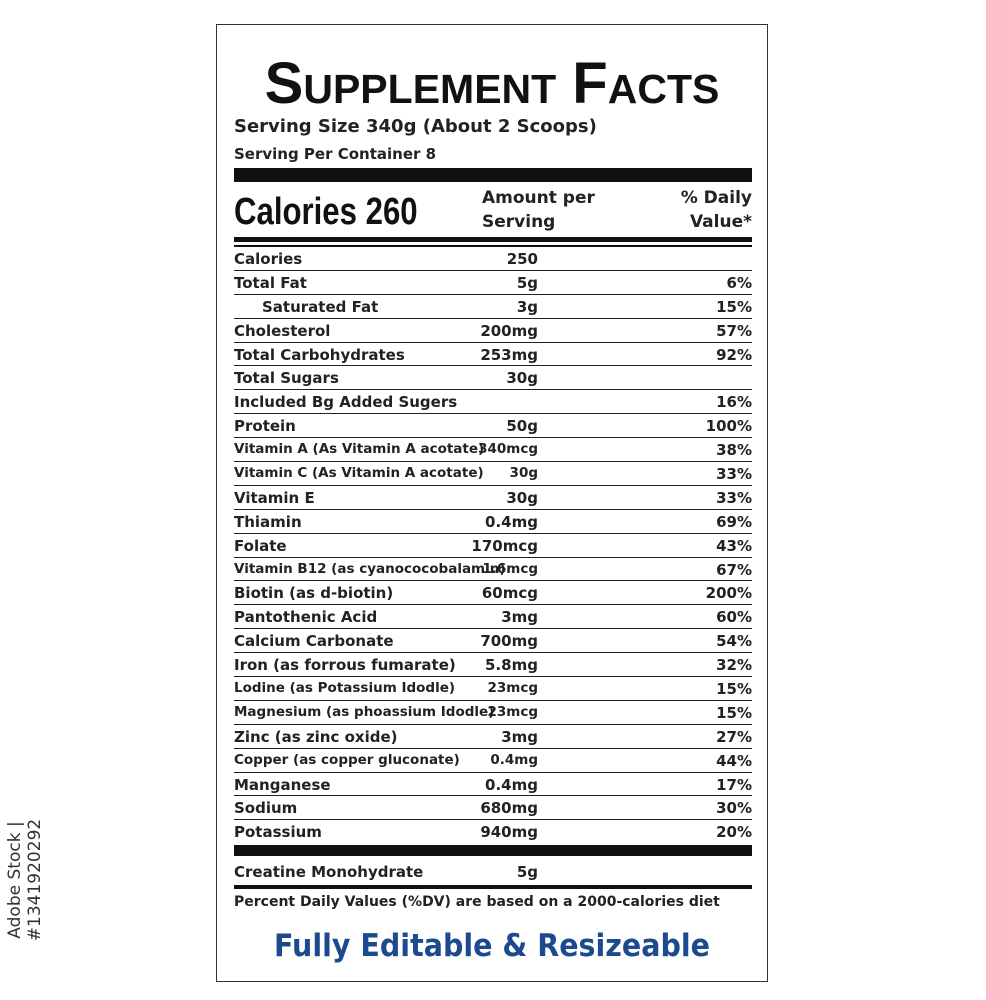 This screenshot has height=1000, width=986. I want to click on nutrient-name: Magnesium (as phoassium Idodle), so click(364, 711).